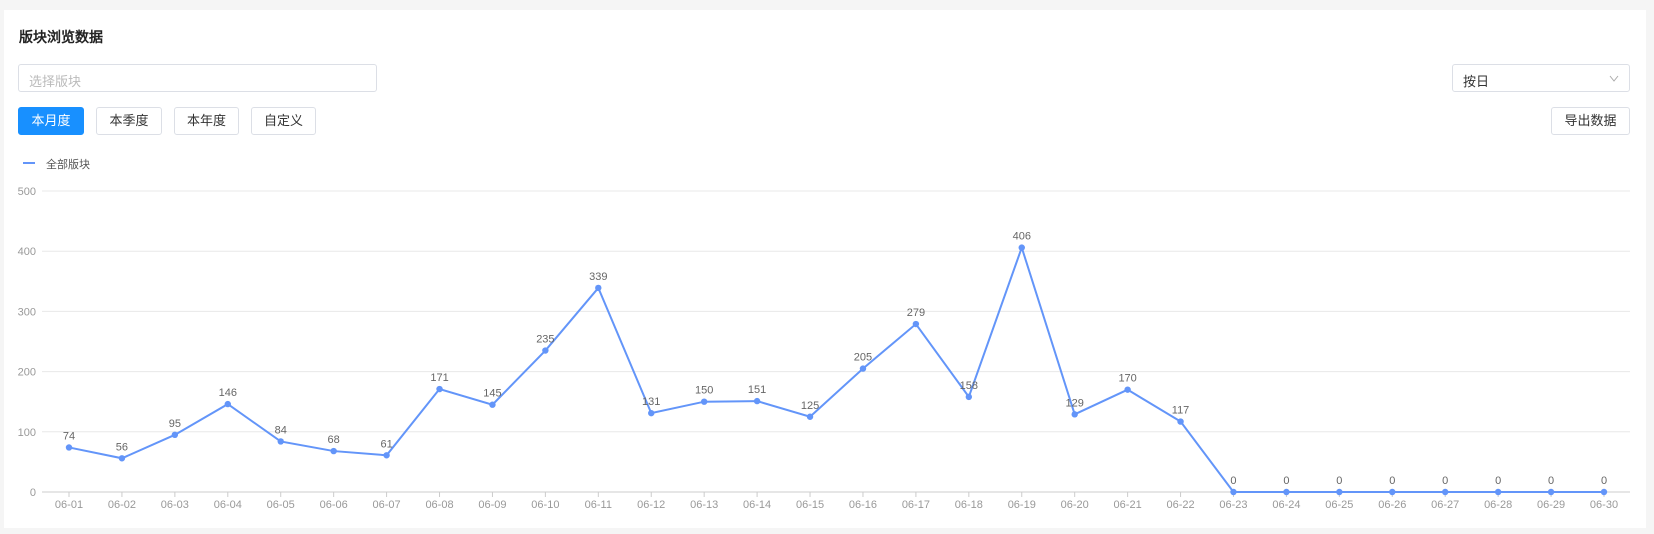 Image resolution: width=1654 pixels, height=534 pixels. I want to click on y-tick-label: 100, so click(27, 433).